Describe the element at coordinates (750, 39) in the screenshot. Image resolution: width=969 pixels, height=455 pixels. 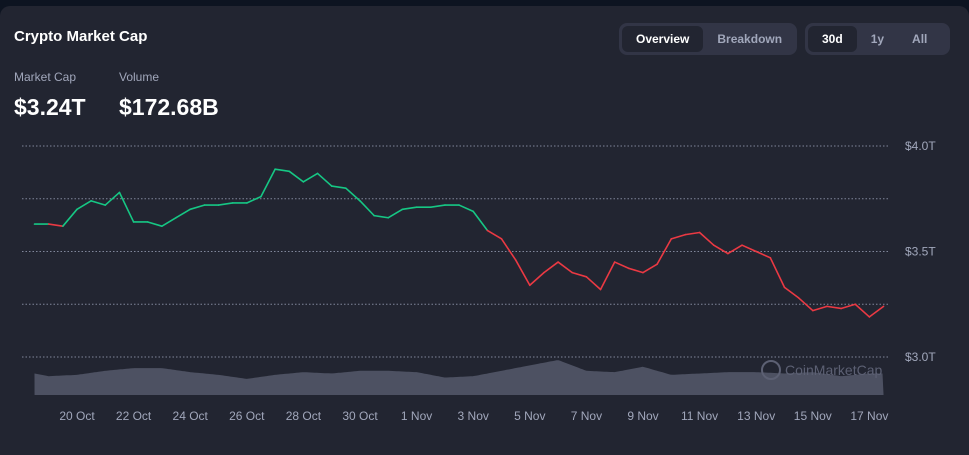
I see `tab-breakdown: Breakdown` at that location.